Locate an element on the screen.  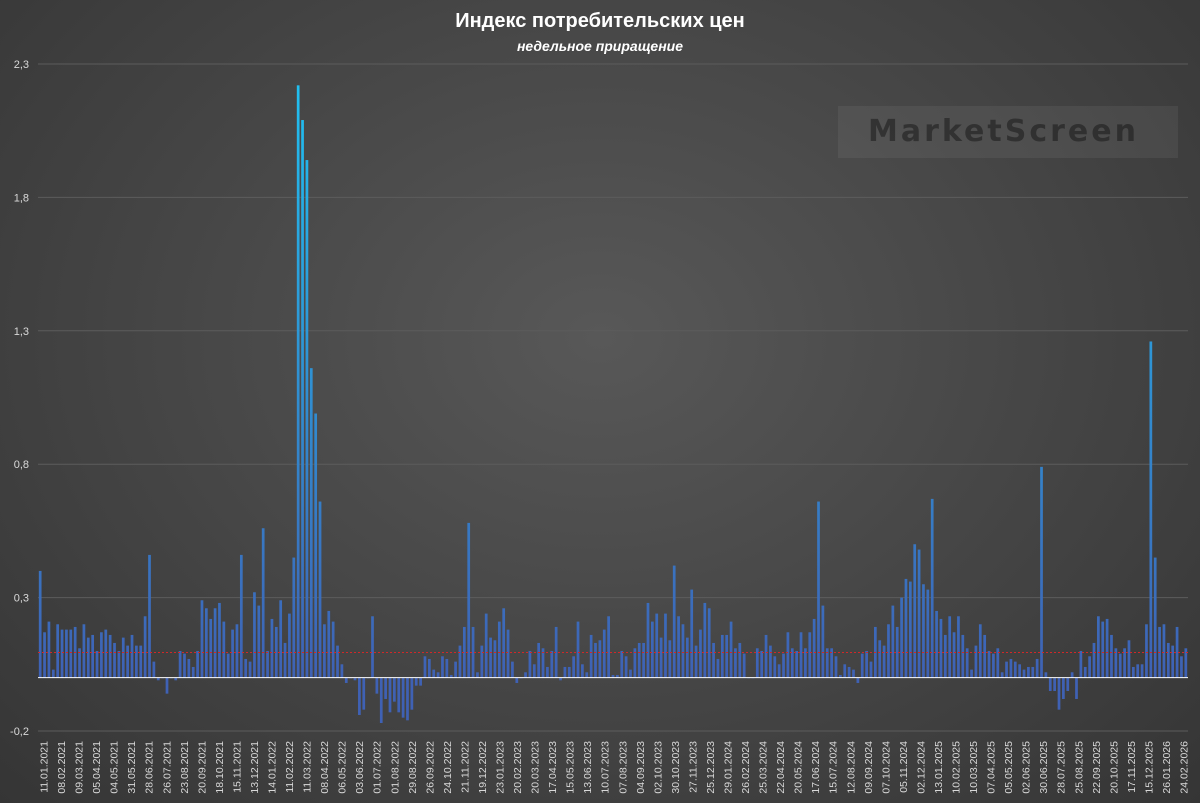
x-tick-label: 08.02.2021 is located at coordinates (62, 767).